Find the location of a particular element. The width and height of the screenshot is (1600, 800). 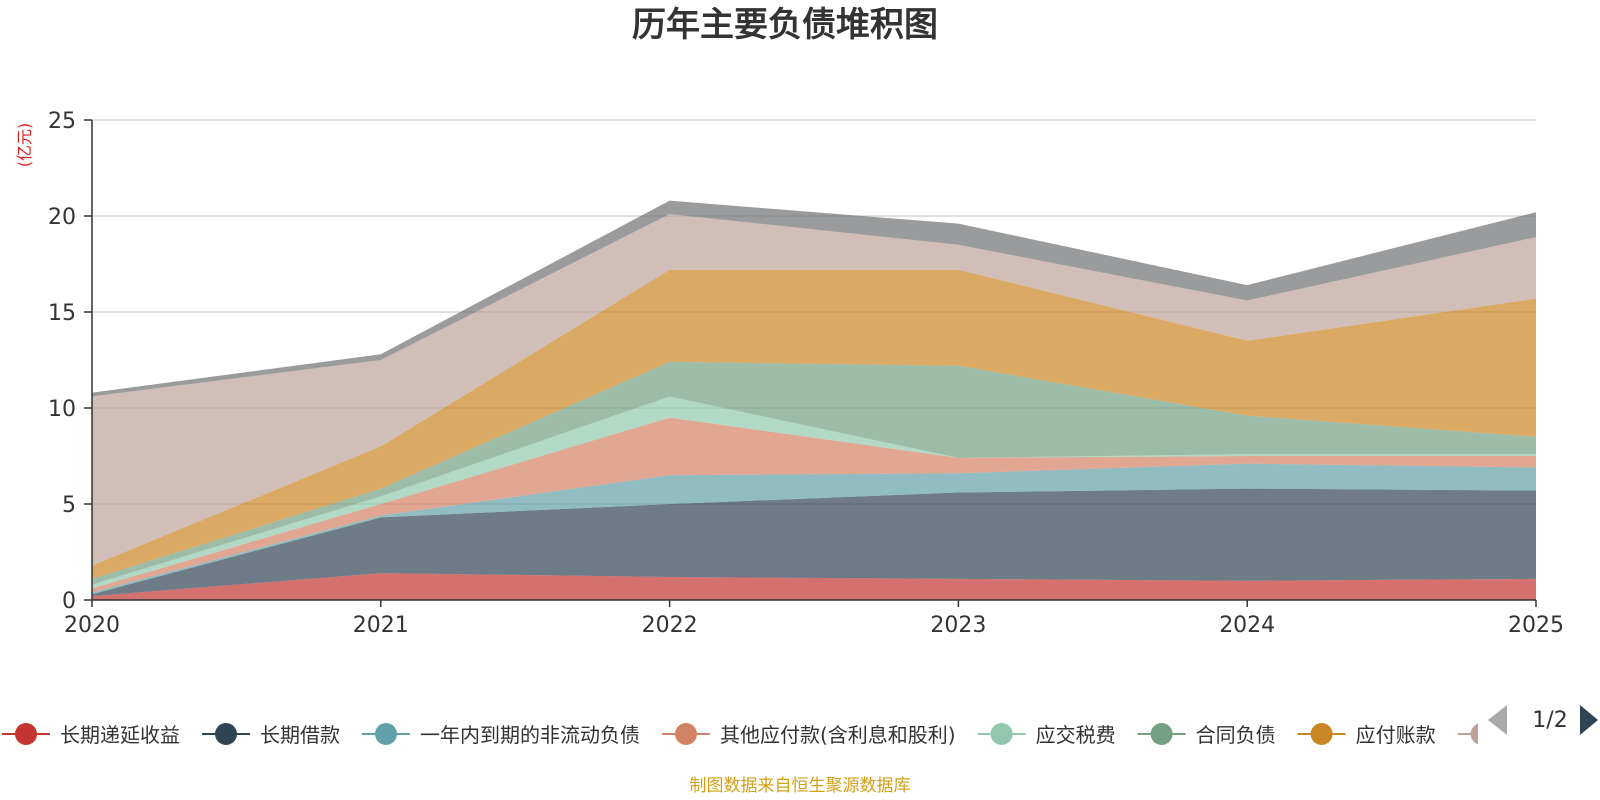

x-tick-label: 2024 is located at coordinates (1247, 625).